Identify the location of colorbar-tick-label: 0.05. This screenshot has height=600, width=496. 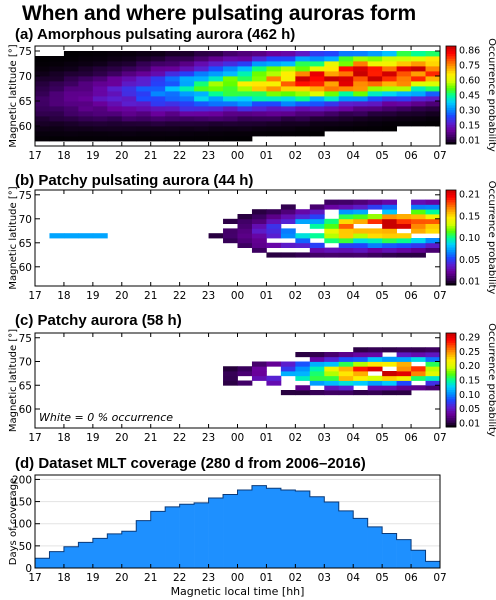
(469, 409).